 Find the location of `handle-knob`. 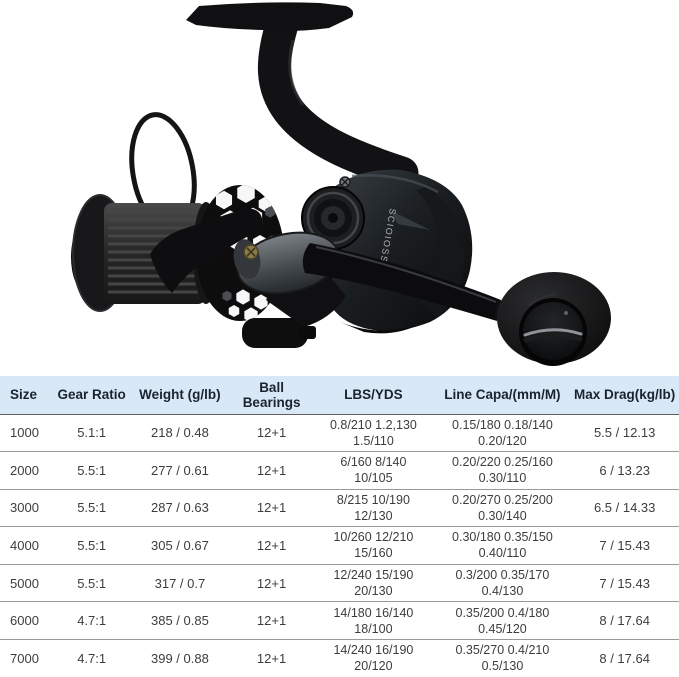

handle-knob is located at coordinates (554, 319).